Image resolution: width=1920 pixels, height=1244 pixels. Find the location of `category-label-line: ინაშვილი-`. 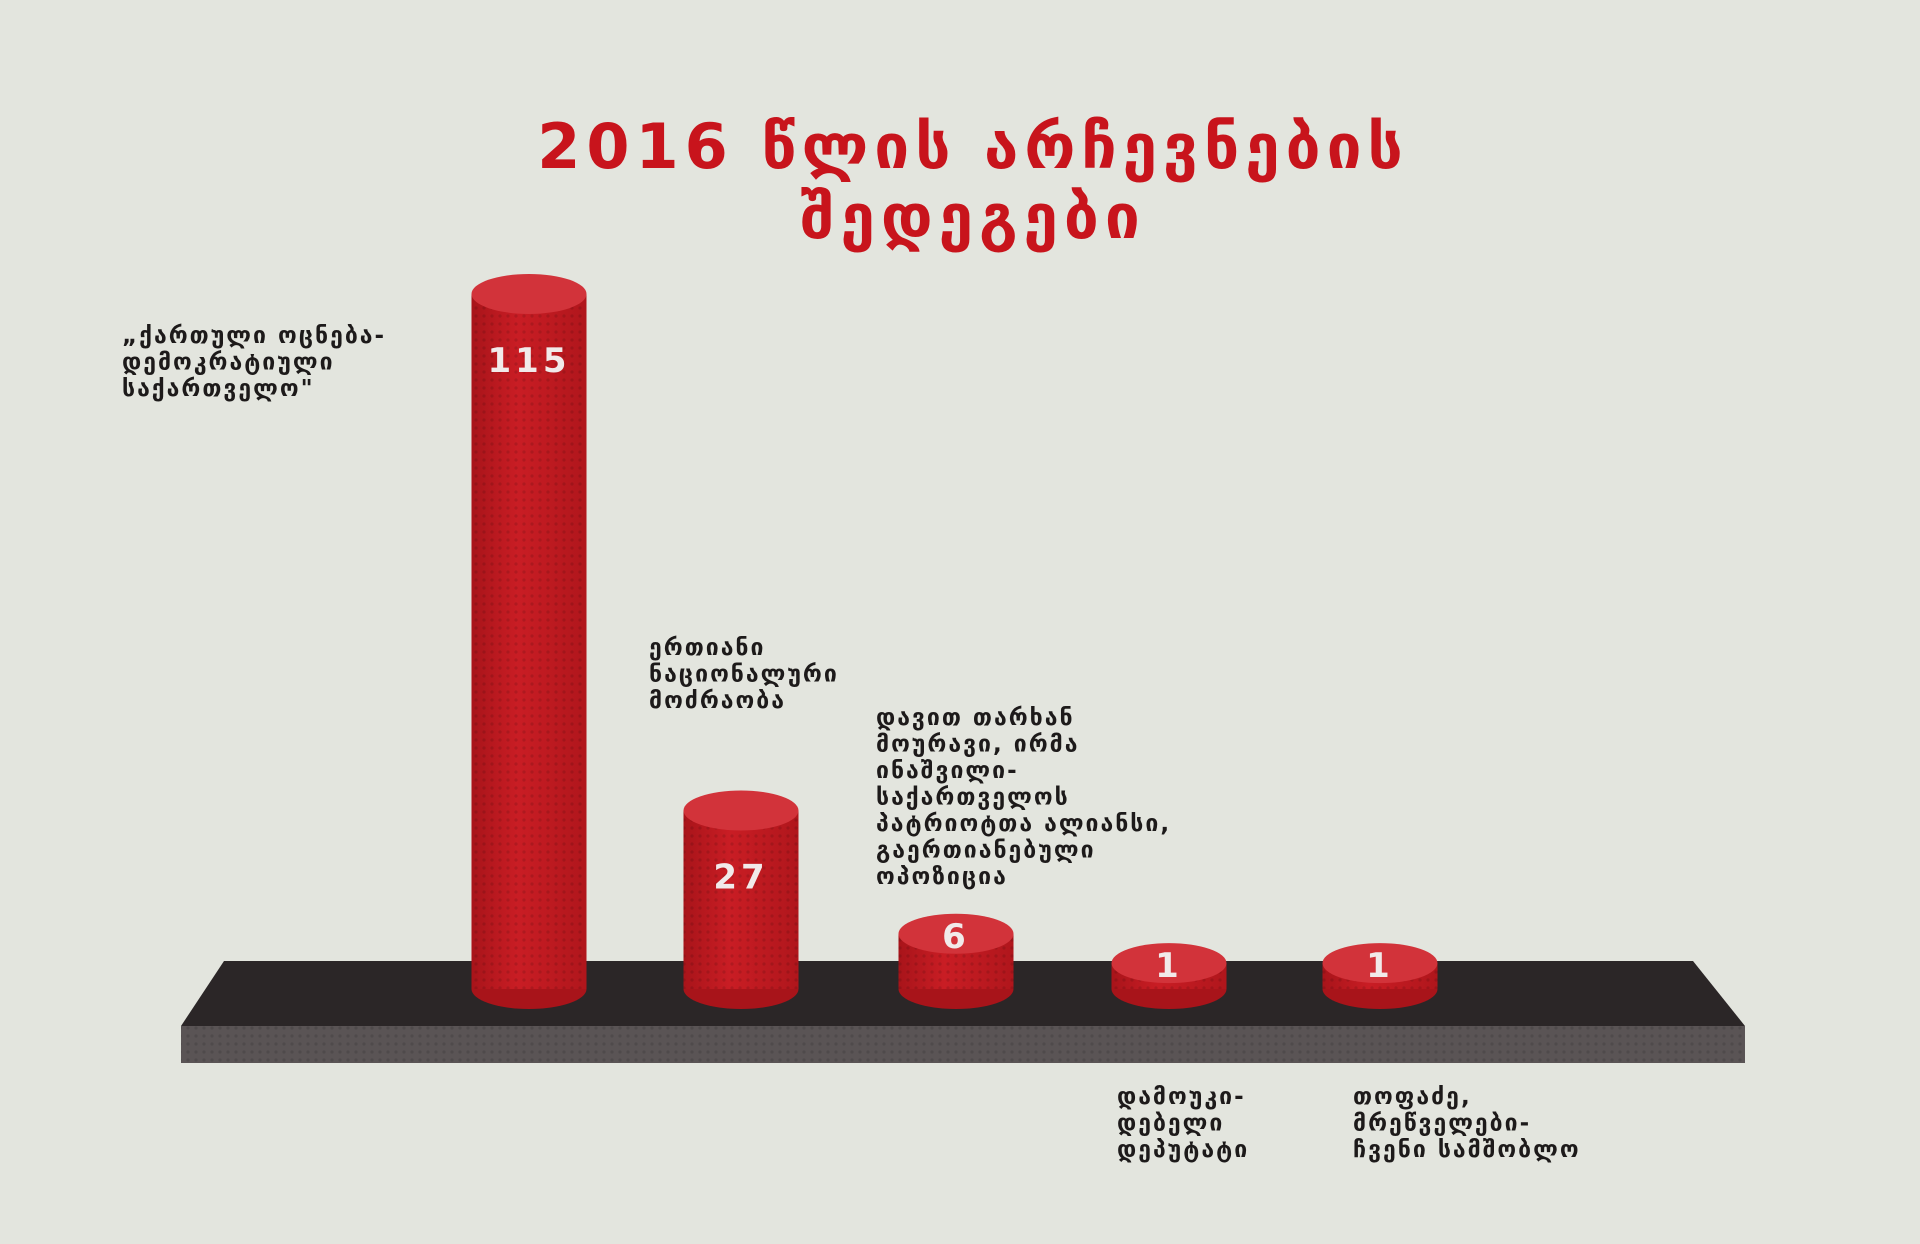

category-label-line: ინაშვილი- is located at coordinates (947, 771).